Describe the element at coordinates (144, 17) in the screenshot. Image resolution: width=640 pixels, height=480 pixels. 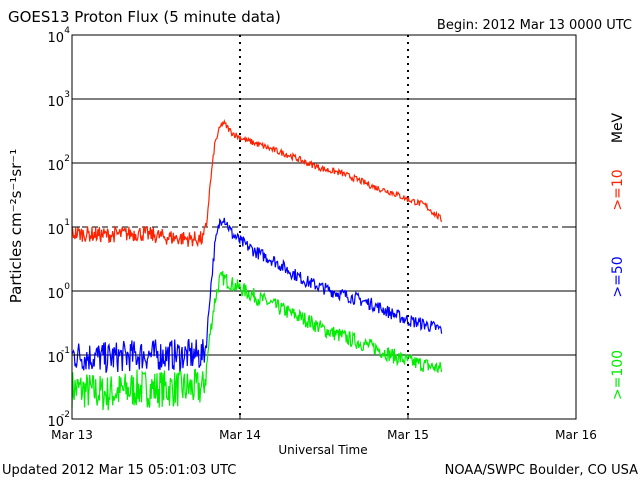
I see `chart-title: GOES13 Proton Flux (5 minute data)` at that location.